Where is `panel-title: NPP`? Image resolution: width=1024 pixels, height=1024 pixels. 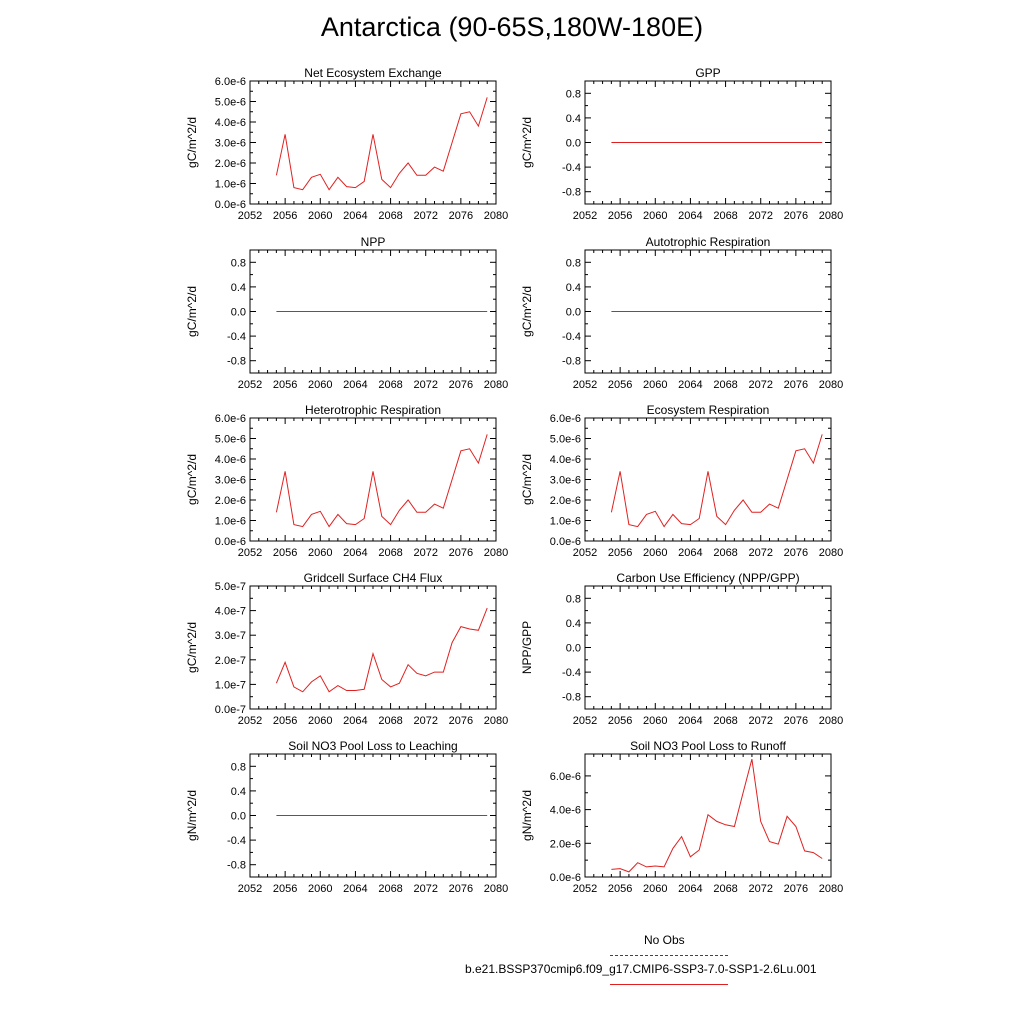 panel-title: NPP is located at coordinates (373, 242).